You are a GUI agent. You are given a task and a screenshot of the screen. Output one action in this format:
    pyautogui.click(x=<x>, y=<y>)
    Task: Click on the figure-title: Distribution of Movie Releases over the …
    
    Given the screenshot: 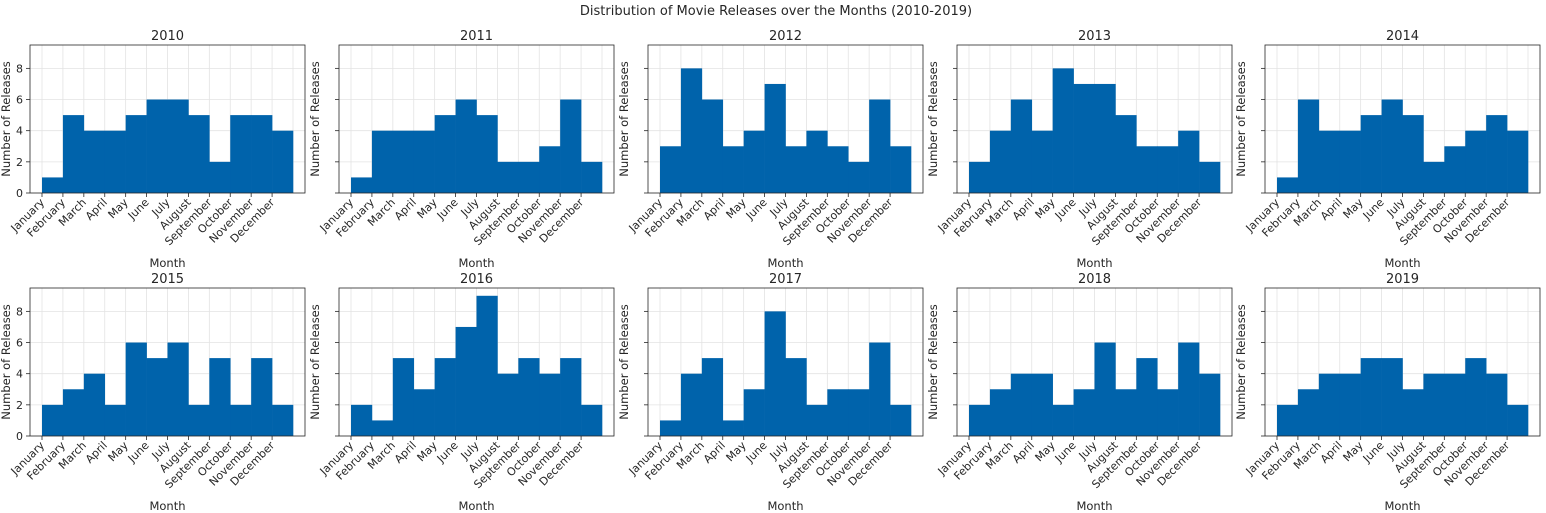 What is the action you would take?
    pyautogui.click(x=776, y=11)
    